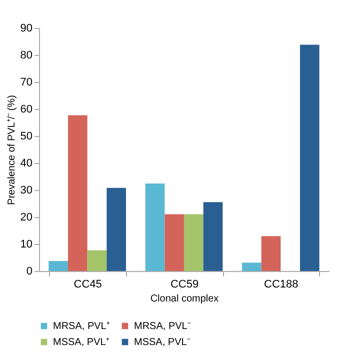  Describe the element at coordinates (26, 218) in the screenshot. I see `y-tick-label: 20` at that location.